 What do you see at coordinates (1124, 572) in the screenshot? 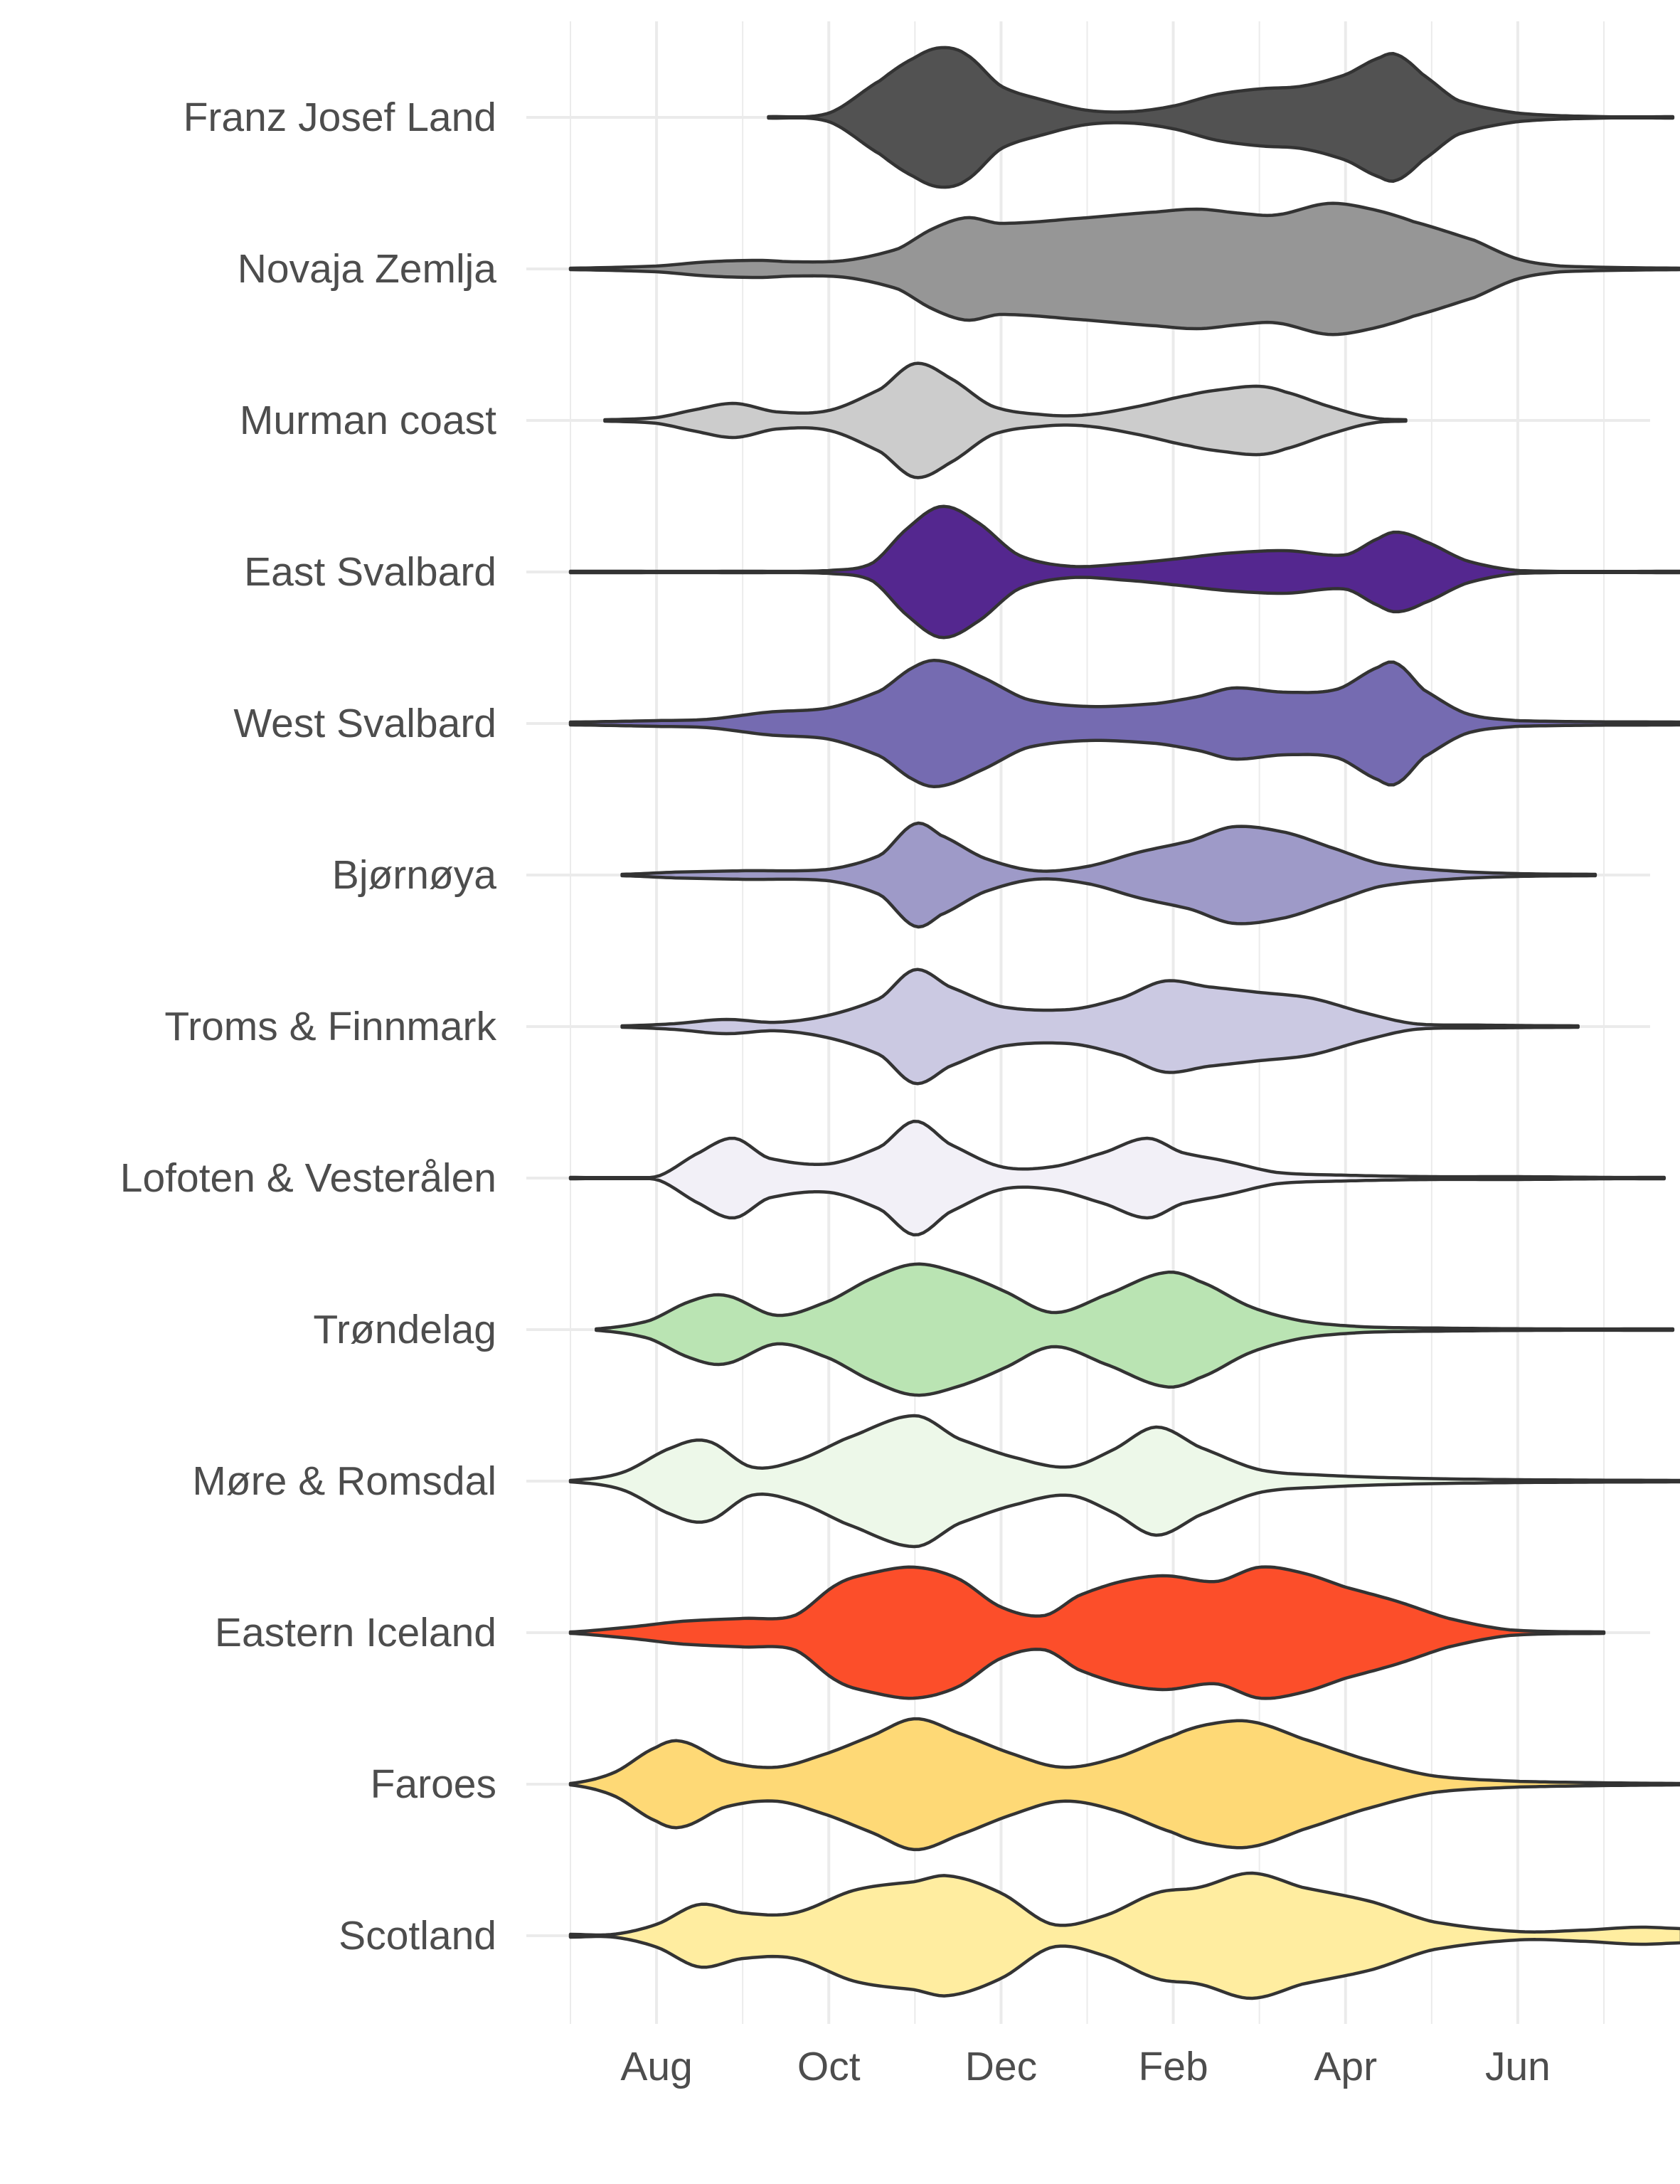
I see `violin-east-svalbard` at bounding box center [1124, 572].